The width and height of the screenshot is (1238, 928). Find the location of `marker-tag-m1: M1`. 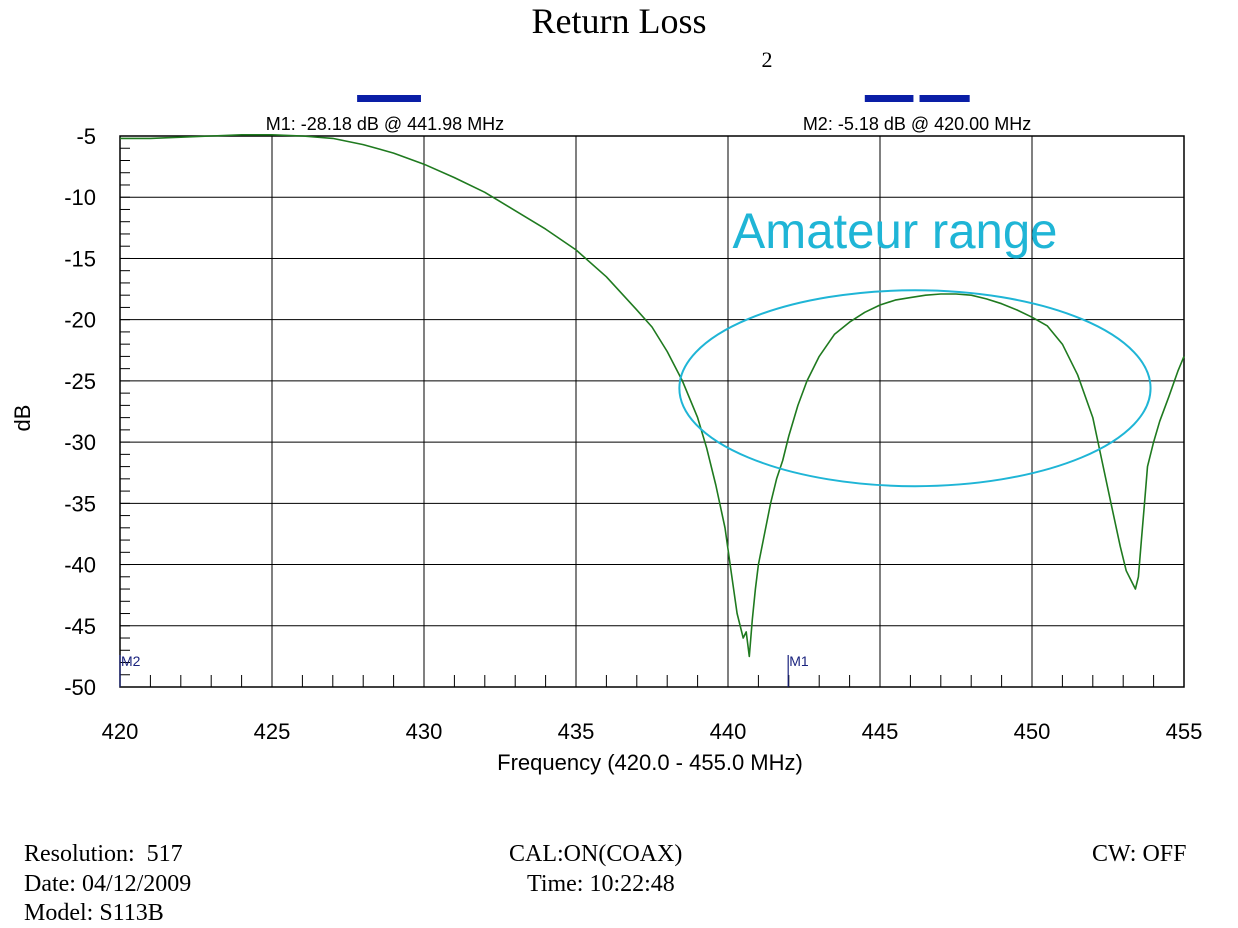

marker-tag-m1: M1 is located at coordinates (799, 661).